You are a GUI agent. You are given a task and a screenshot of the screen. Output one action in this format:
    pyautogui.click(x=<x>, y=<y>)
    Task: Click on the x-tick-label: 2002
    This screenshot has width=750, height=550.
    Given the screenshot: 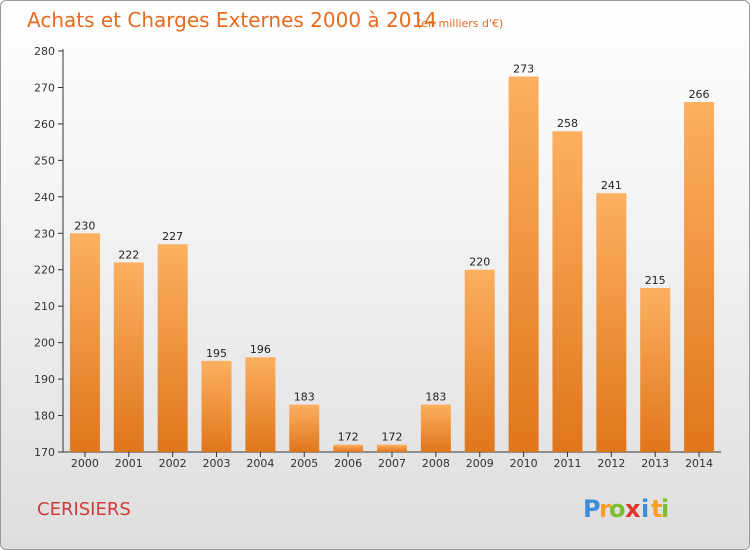 What is the action you would take?
    pyautogui.click(x=173, y=463)
    